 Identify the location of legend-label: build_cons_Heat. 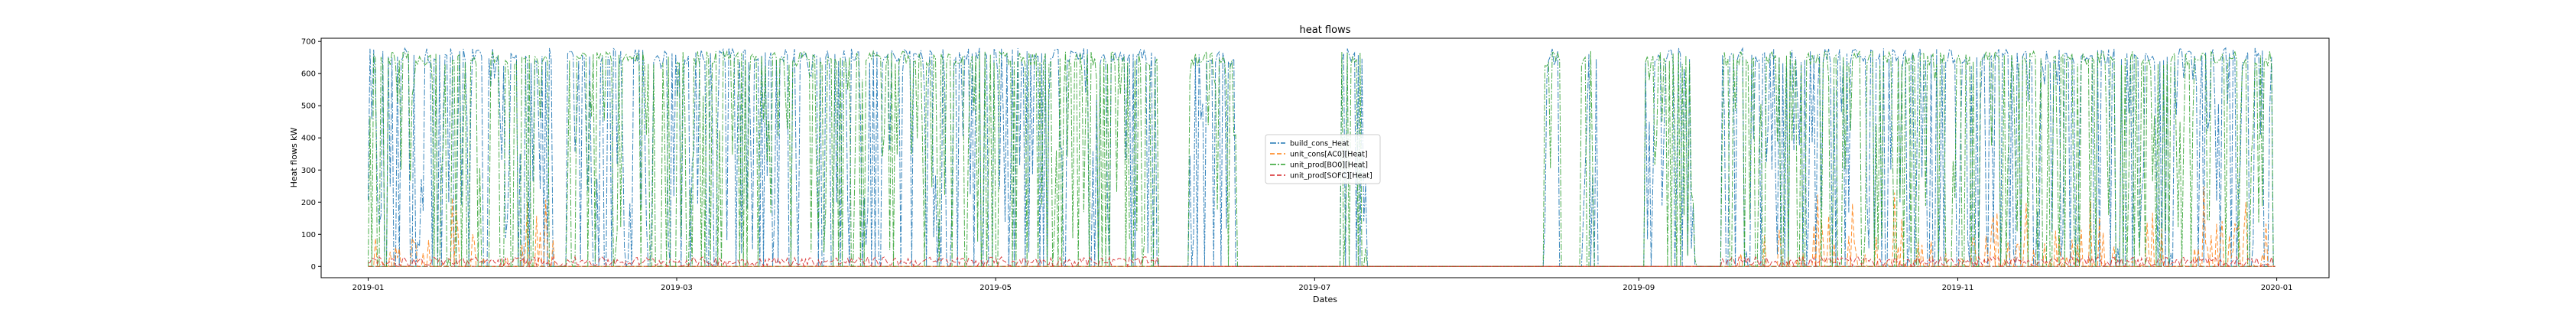
(1320, 144).